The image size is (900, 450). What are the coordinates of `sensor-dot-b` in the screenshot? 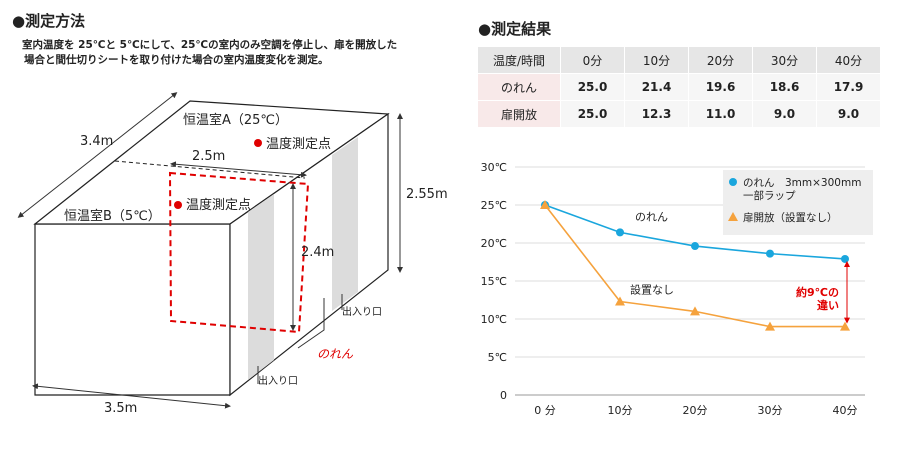 It's located at (178, 205).